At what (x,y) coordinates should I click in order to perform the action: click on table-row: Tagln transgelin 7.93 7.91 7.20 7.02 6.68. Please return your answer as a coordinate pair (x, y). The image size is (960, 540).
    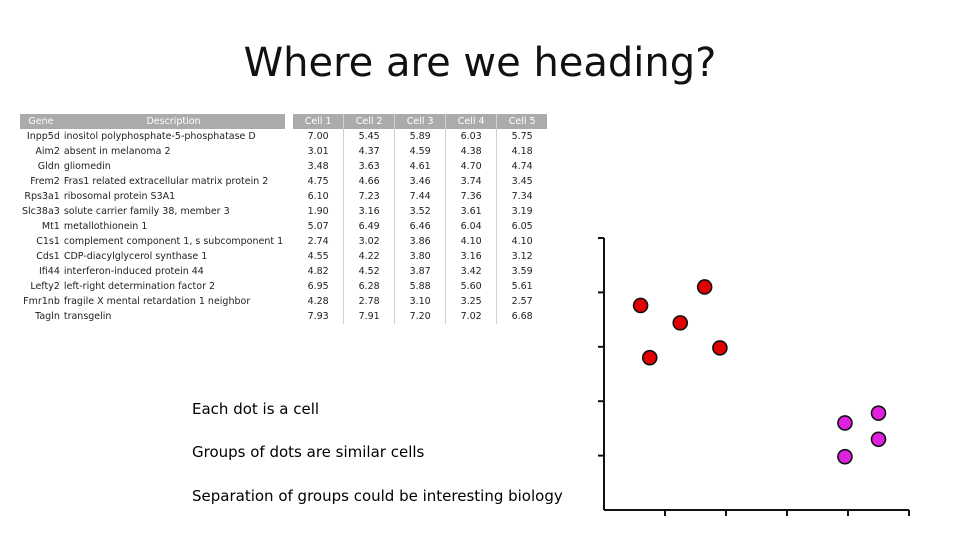
    Looking at the image, I should click on (284, 316).